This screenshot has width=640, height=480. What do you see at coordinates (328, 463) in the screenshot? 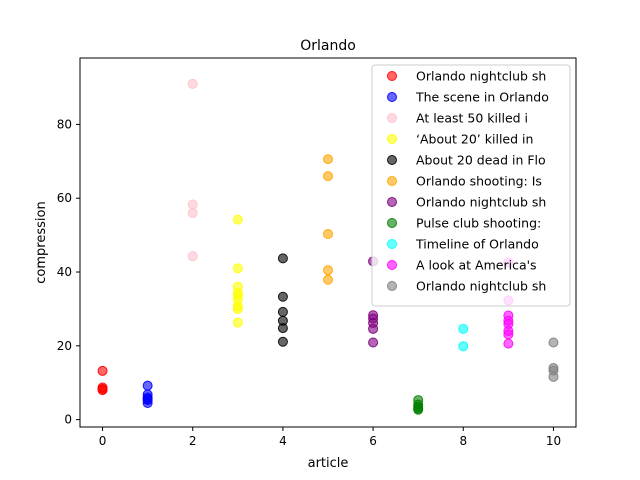
I see `x-axis-label: article` at bounding box center [328, 463].